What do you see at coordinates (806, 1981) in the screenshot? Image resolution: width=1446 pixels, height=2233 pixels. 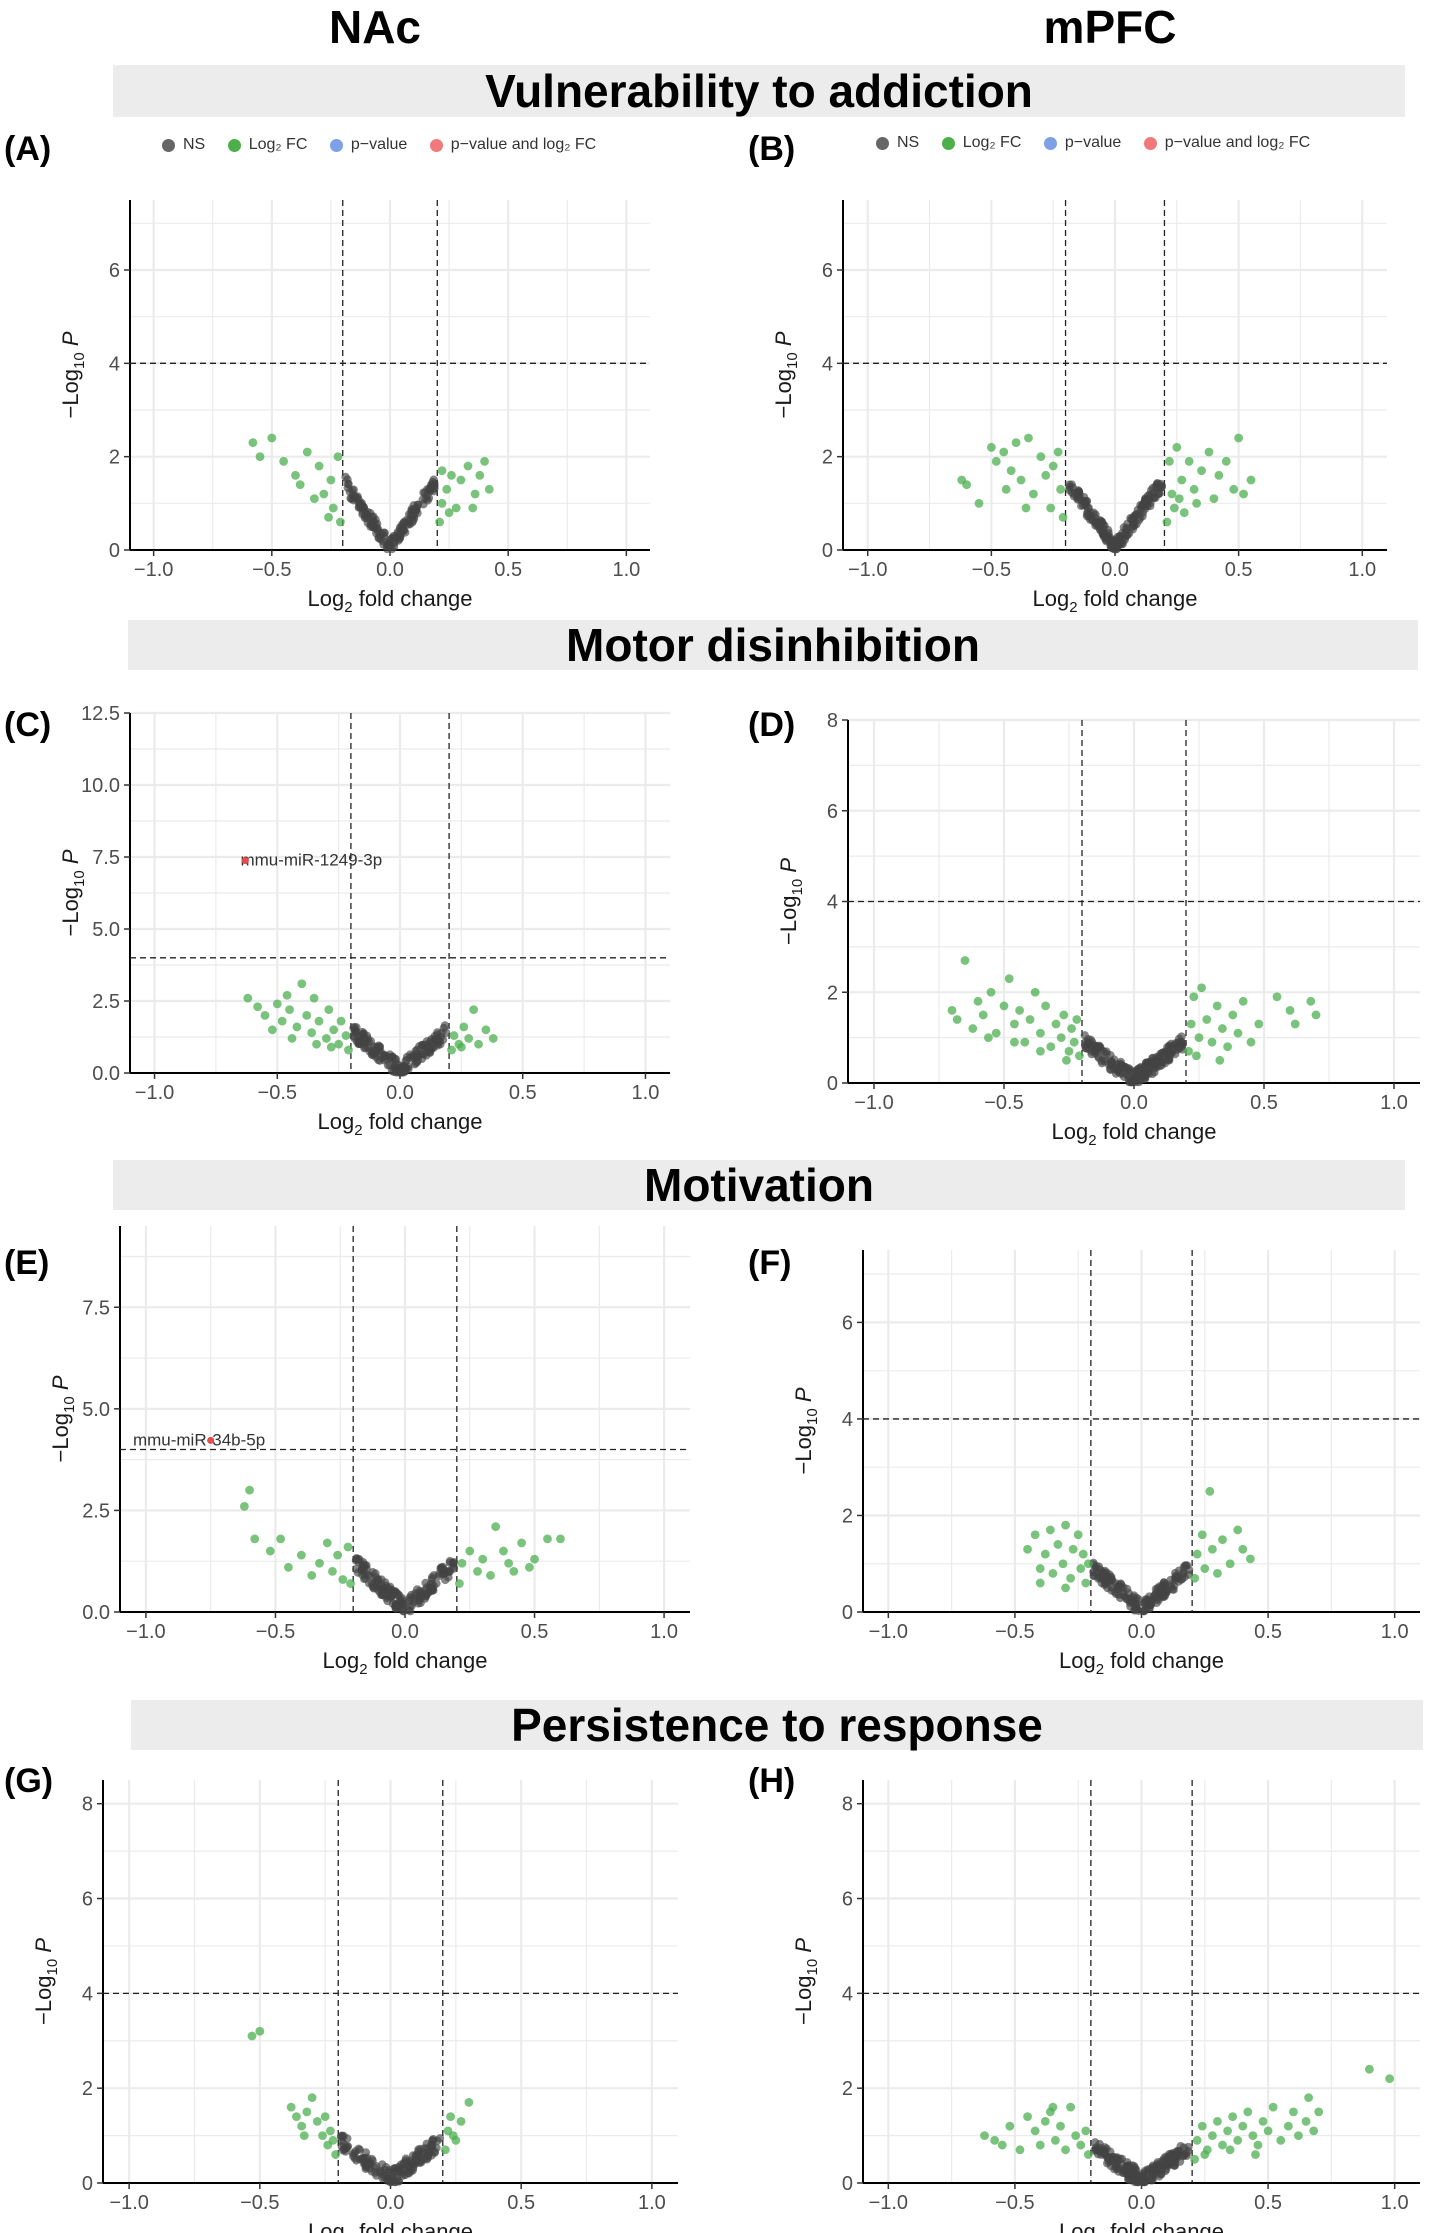 I see `y-axis-title: −Log10 P` at bounding box center [806, 1981].